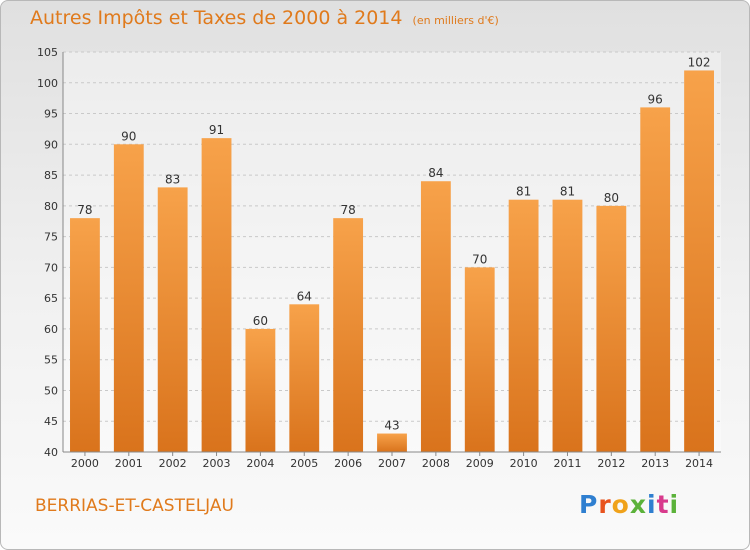 This screenshot has width=750, height=550. I want to click on x-tick-label-2007: 2007, so click(392, 463).